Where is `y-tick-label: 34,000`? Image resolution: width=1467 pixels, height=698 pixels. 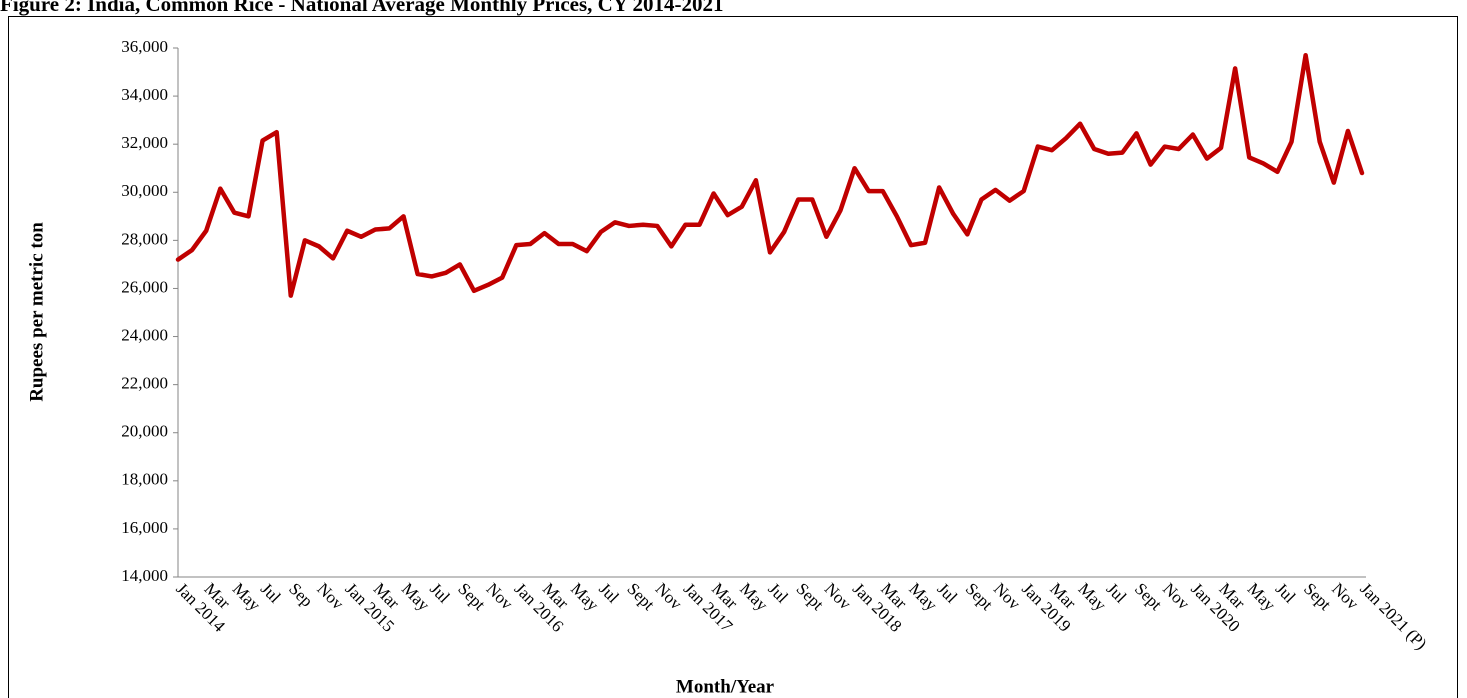
y-tick-label: 34,000 is located at coordinates (144, 94).